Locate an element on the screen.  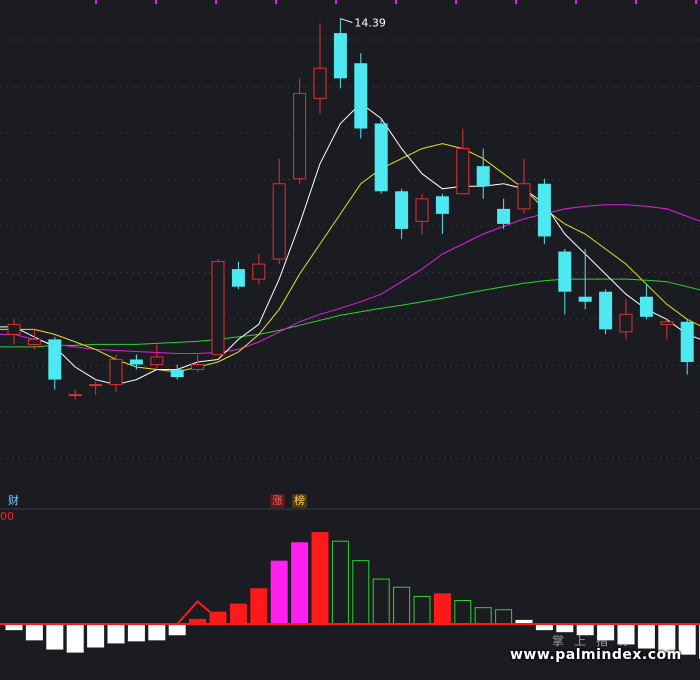
watermark-chinese: 掌上指标 is located at coordinates (596, 641).